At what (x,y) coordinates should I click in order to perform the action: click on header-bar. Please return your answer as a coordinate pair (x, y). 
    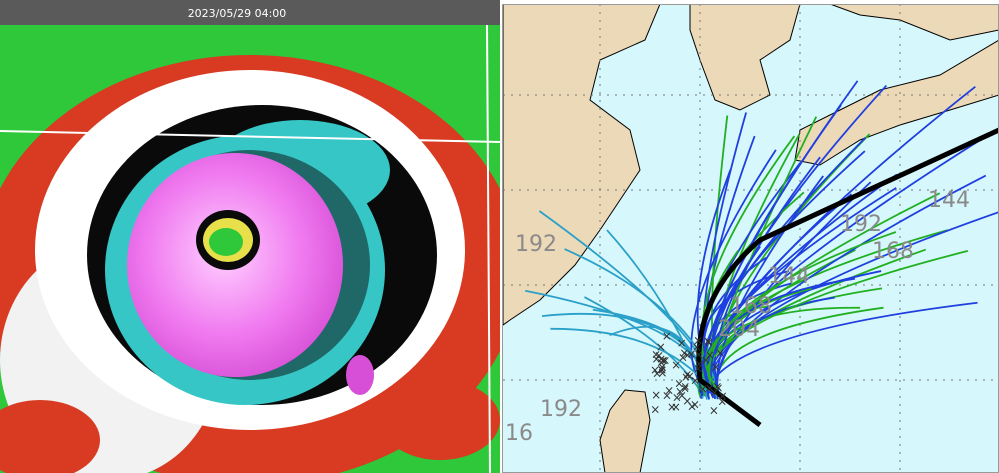
    Looking at the image, I should click on (250, 12).